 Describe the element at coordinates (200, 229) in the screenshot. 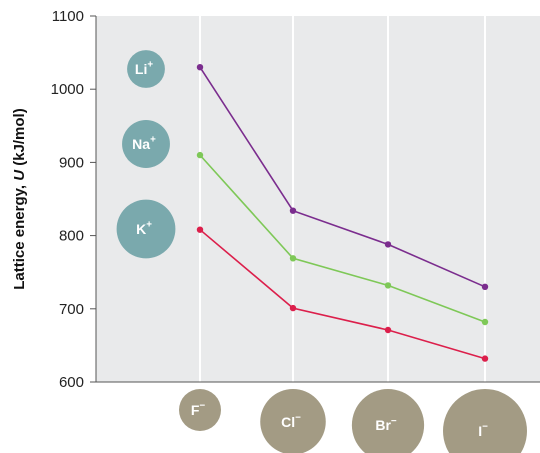

I see `point-k-f` at that location.